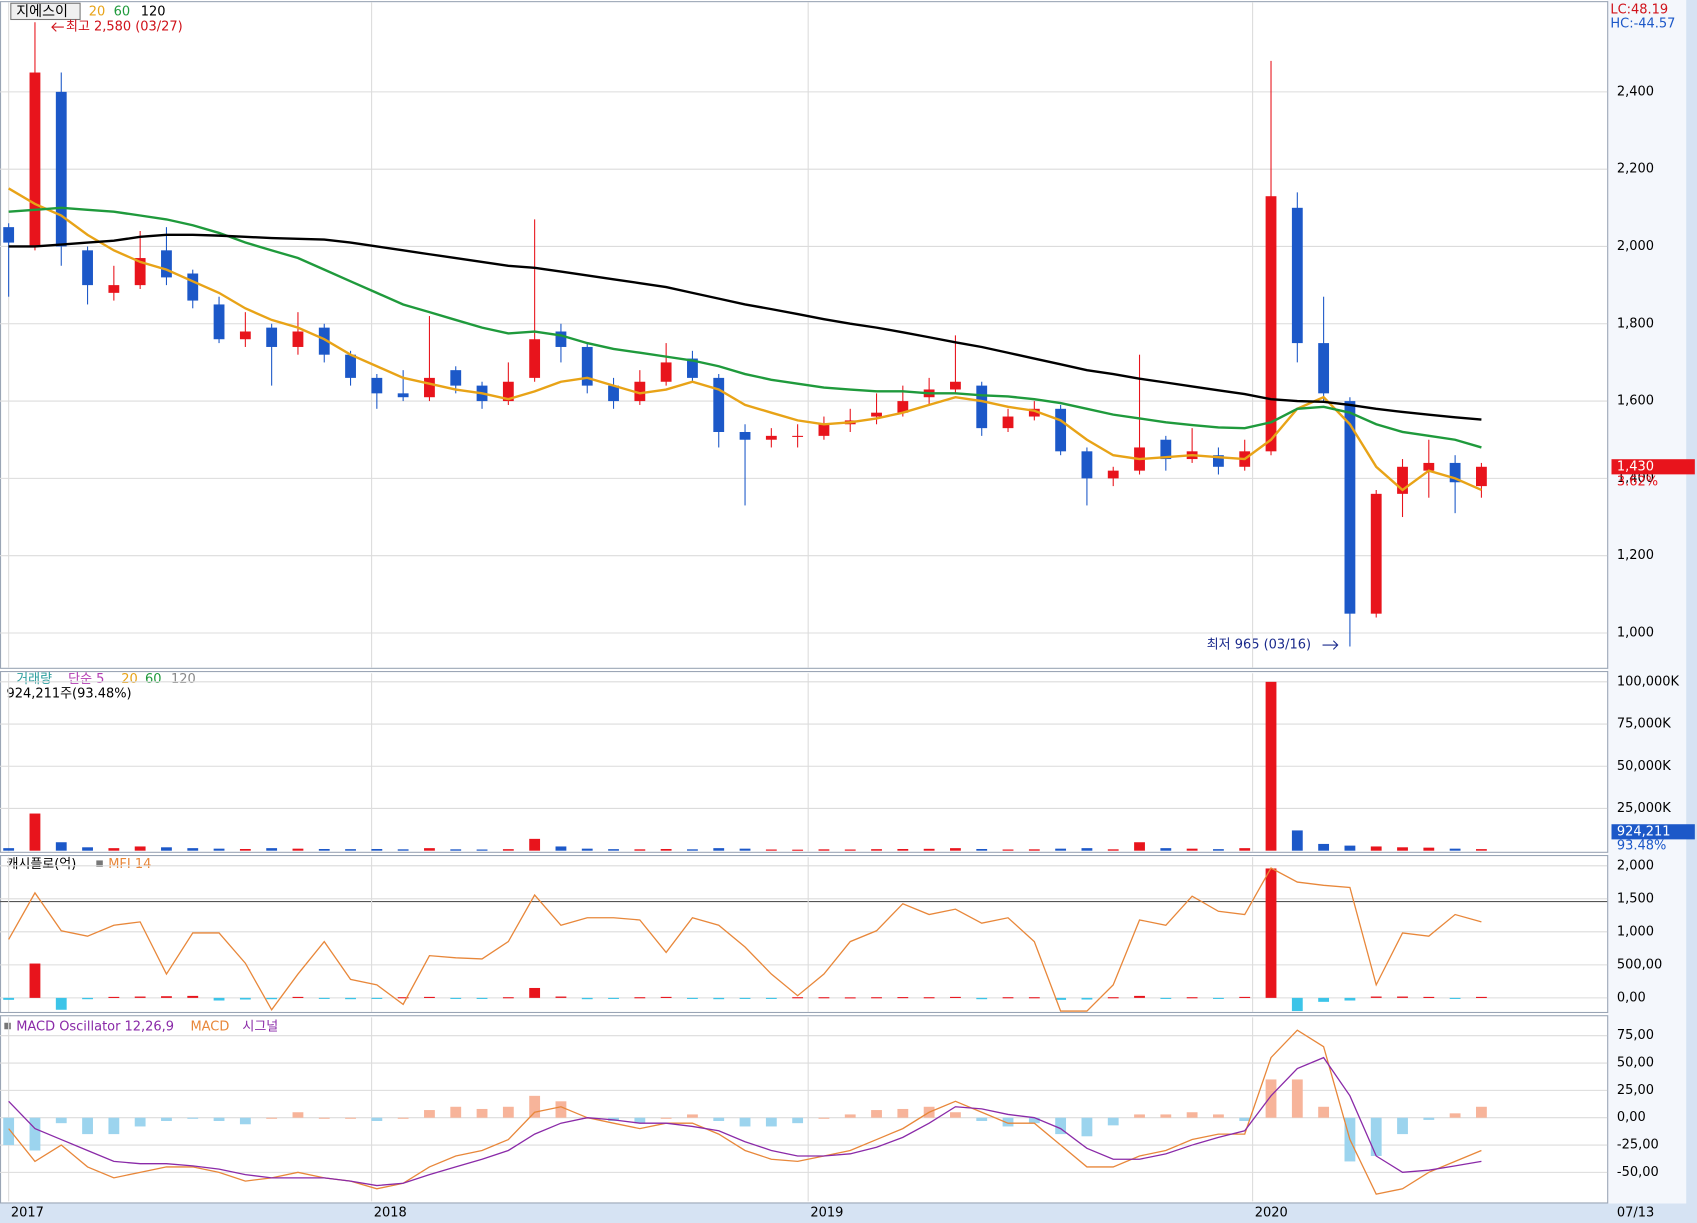 The image size is (1697, 1223). What do you see at coordinates (45, 11) in the screenshot?
I see `name-box` at bounding box center [45, 11].